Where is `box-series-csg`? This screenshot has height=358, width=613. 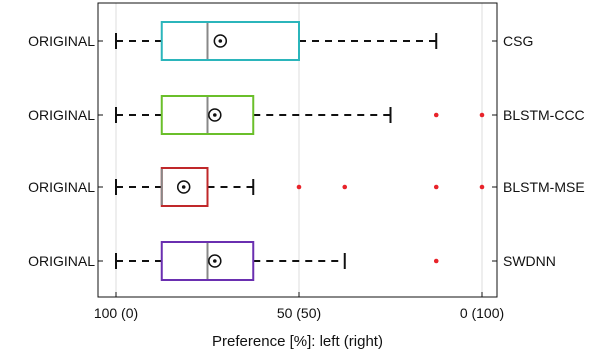
box-series-csg is located at coordinates (276, 41).